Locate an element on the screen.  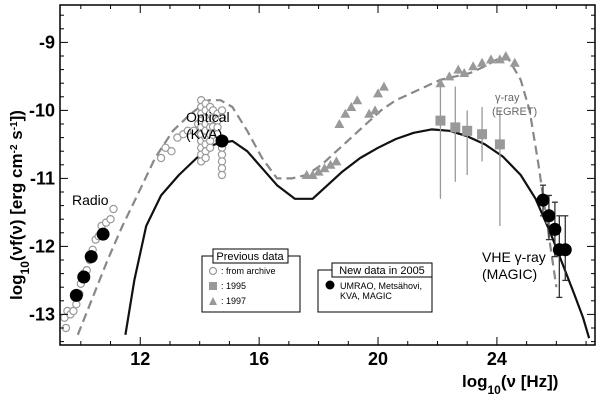
y-tick-label: -10 is located at coordinates (42, 110).